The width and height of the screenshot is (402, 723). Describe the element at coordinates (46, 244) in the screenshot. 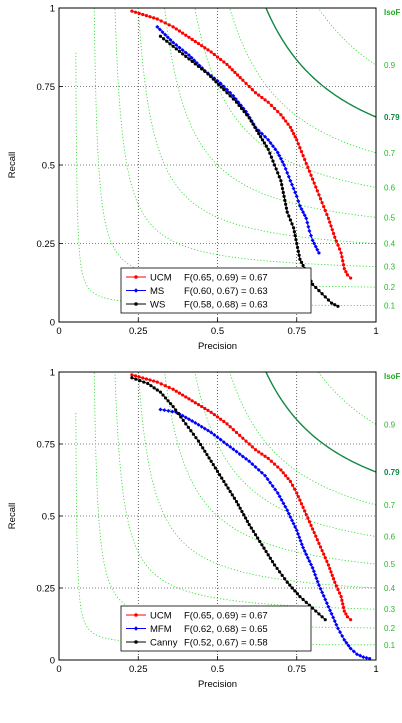

I see `y-tick-label: 0.25` at that location.